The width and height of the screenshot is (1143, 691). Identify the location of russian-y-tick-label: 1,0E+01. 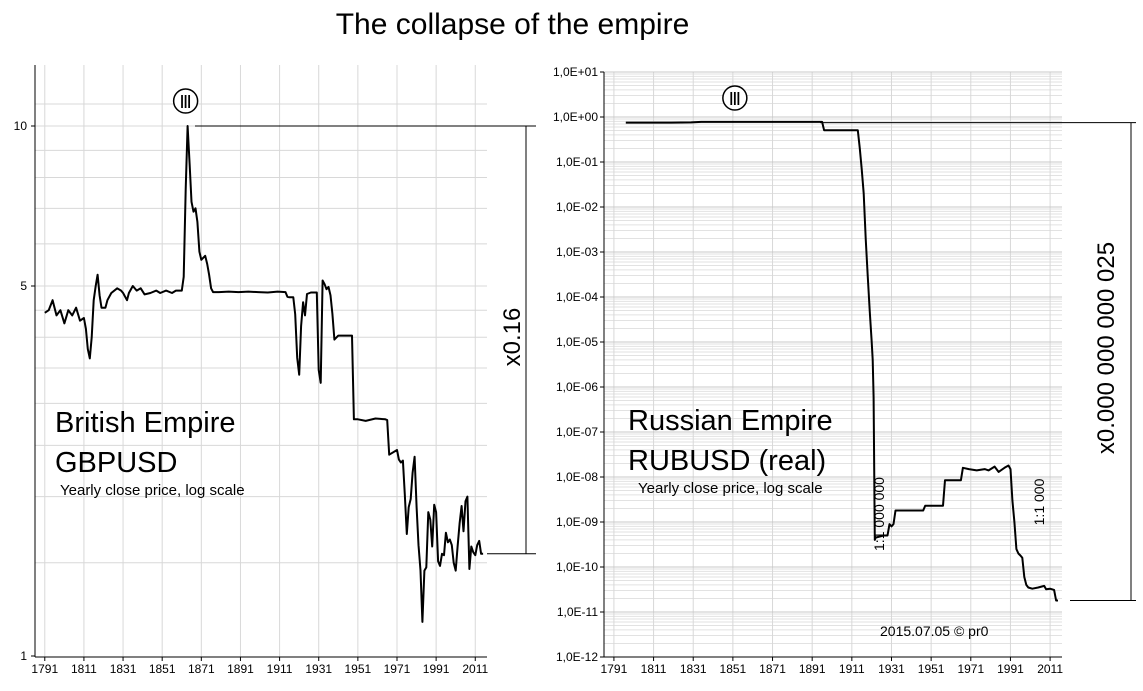
(575, 72).